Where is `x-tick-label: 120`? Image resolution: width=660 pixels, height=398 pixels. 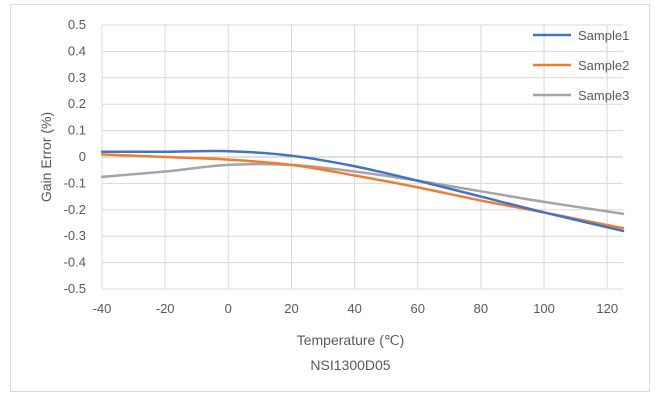
x-tick-label: 120 is located at coordinates (607, 308).